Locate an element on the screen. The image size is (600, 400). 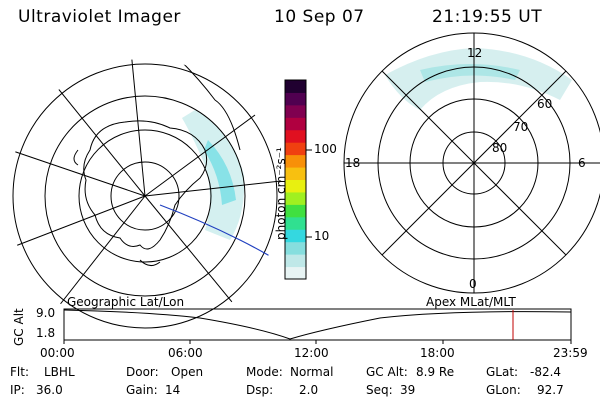
time-tick-0000: 00:00 is located at coordinates (57, 353).